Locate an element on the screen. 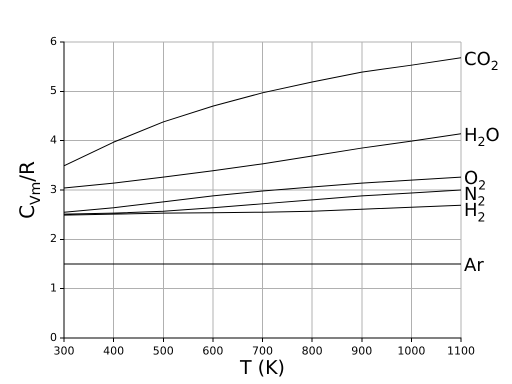  x-tick-label: 300 is located at coordinates (64, 351).